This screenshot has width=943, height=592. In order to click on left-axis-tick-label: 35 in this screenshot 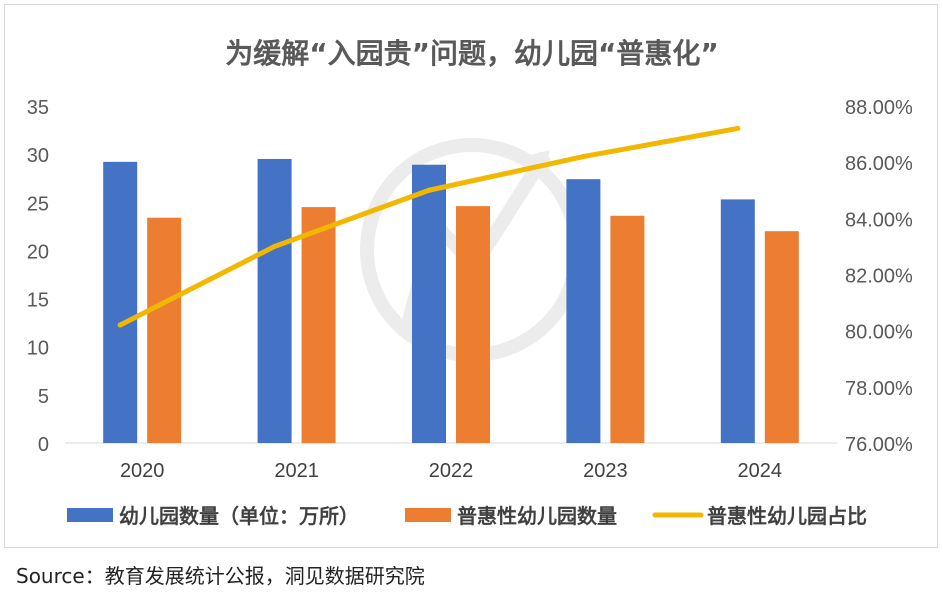, I will do `click(38, 108)`.